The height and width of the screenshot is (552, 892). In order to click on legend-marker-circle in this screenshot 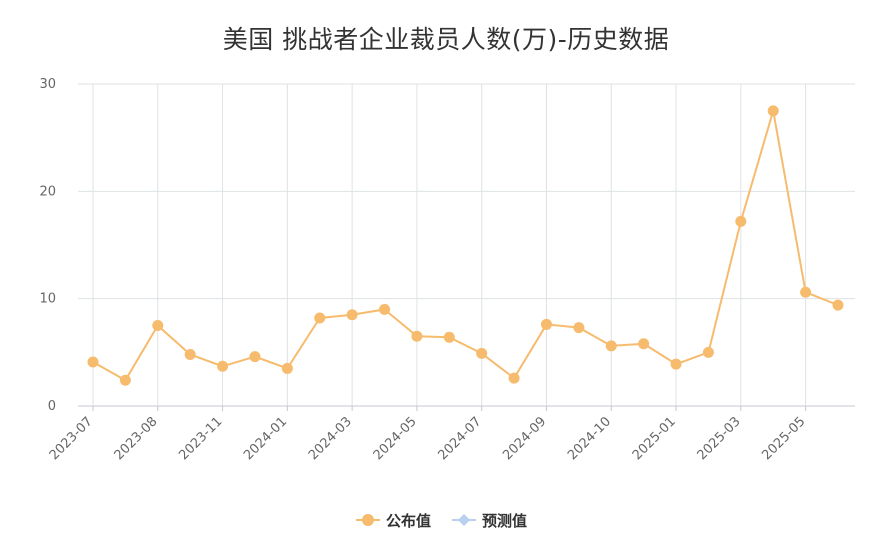, I will do `click(368, 520)`.